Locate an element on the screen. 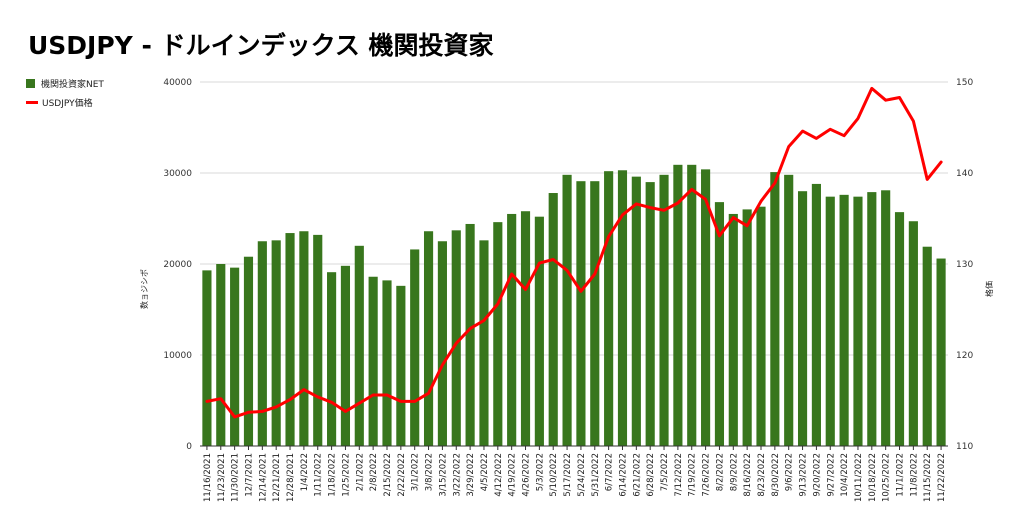  y-tick-label: 10000 is located at coordinates (177, 356).